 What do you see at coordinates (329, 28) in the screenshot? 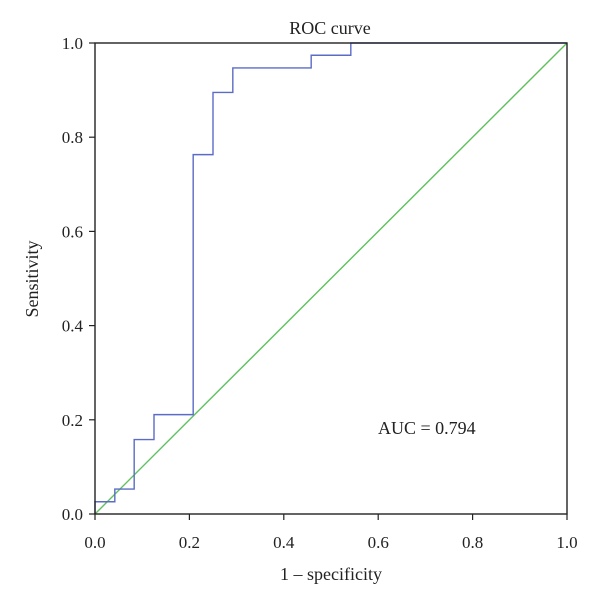
I see `chart-title: ROC curve` at bounding box center [329, 28].